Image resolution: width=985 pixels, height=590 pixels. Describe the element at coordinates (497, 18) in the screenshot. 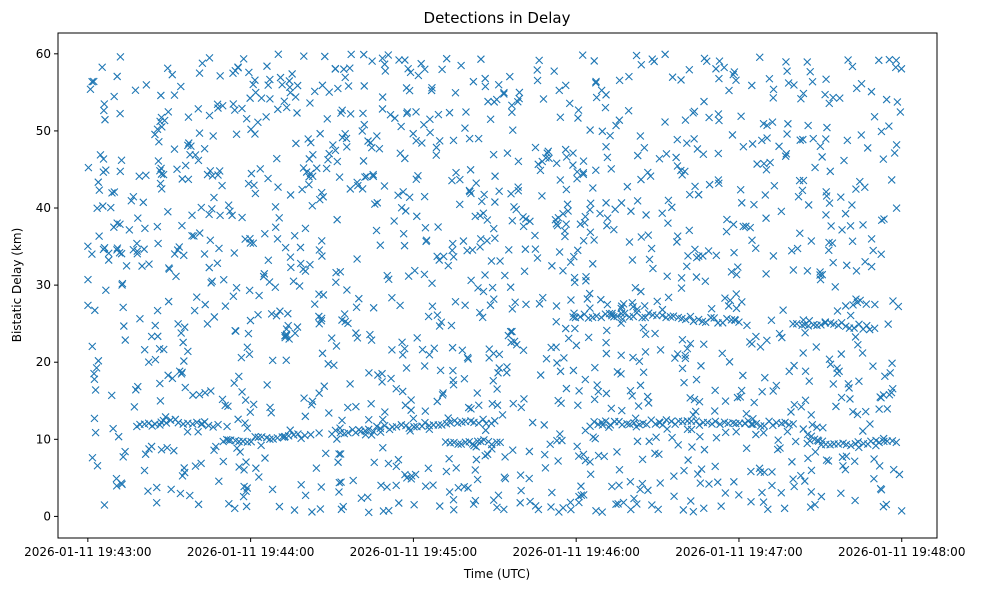

I see `chart-title: Detections in Delay` at that location.